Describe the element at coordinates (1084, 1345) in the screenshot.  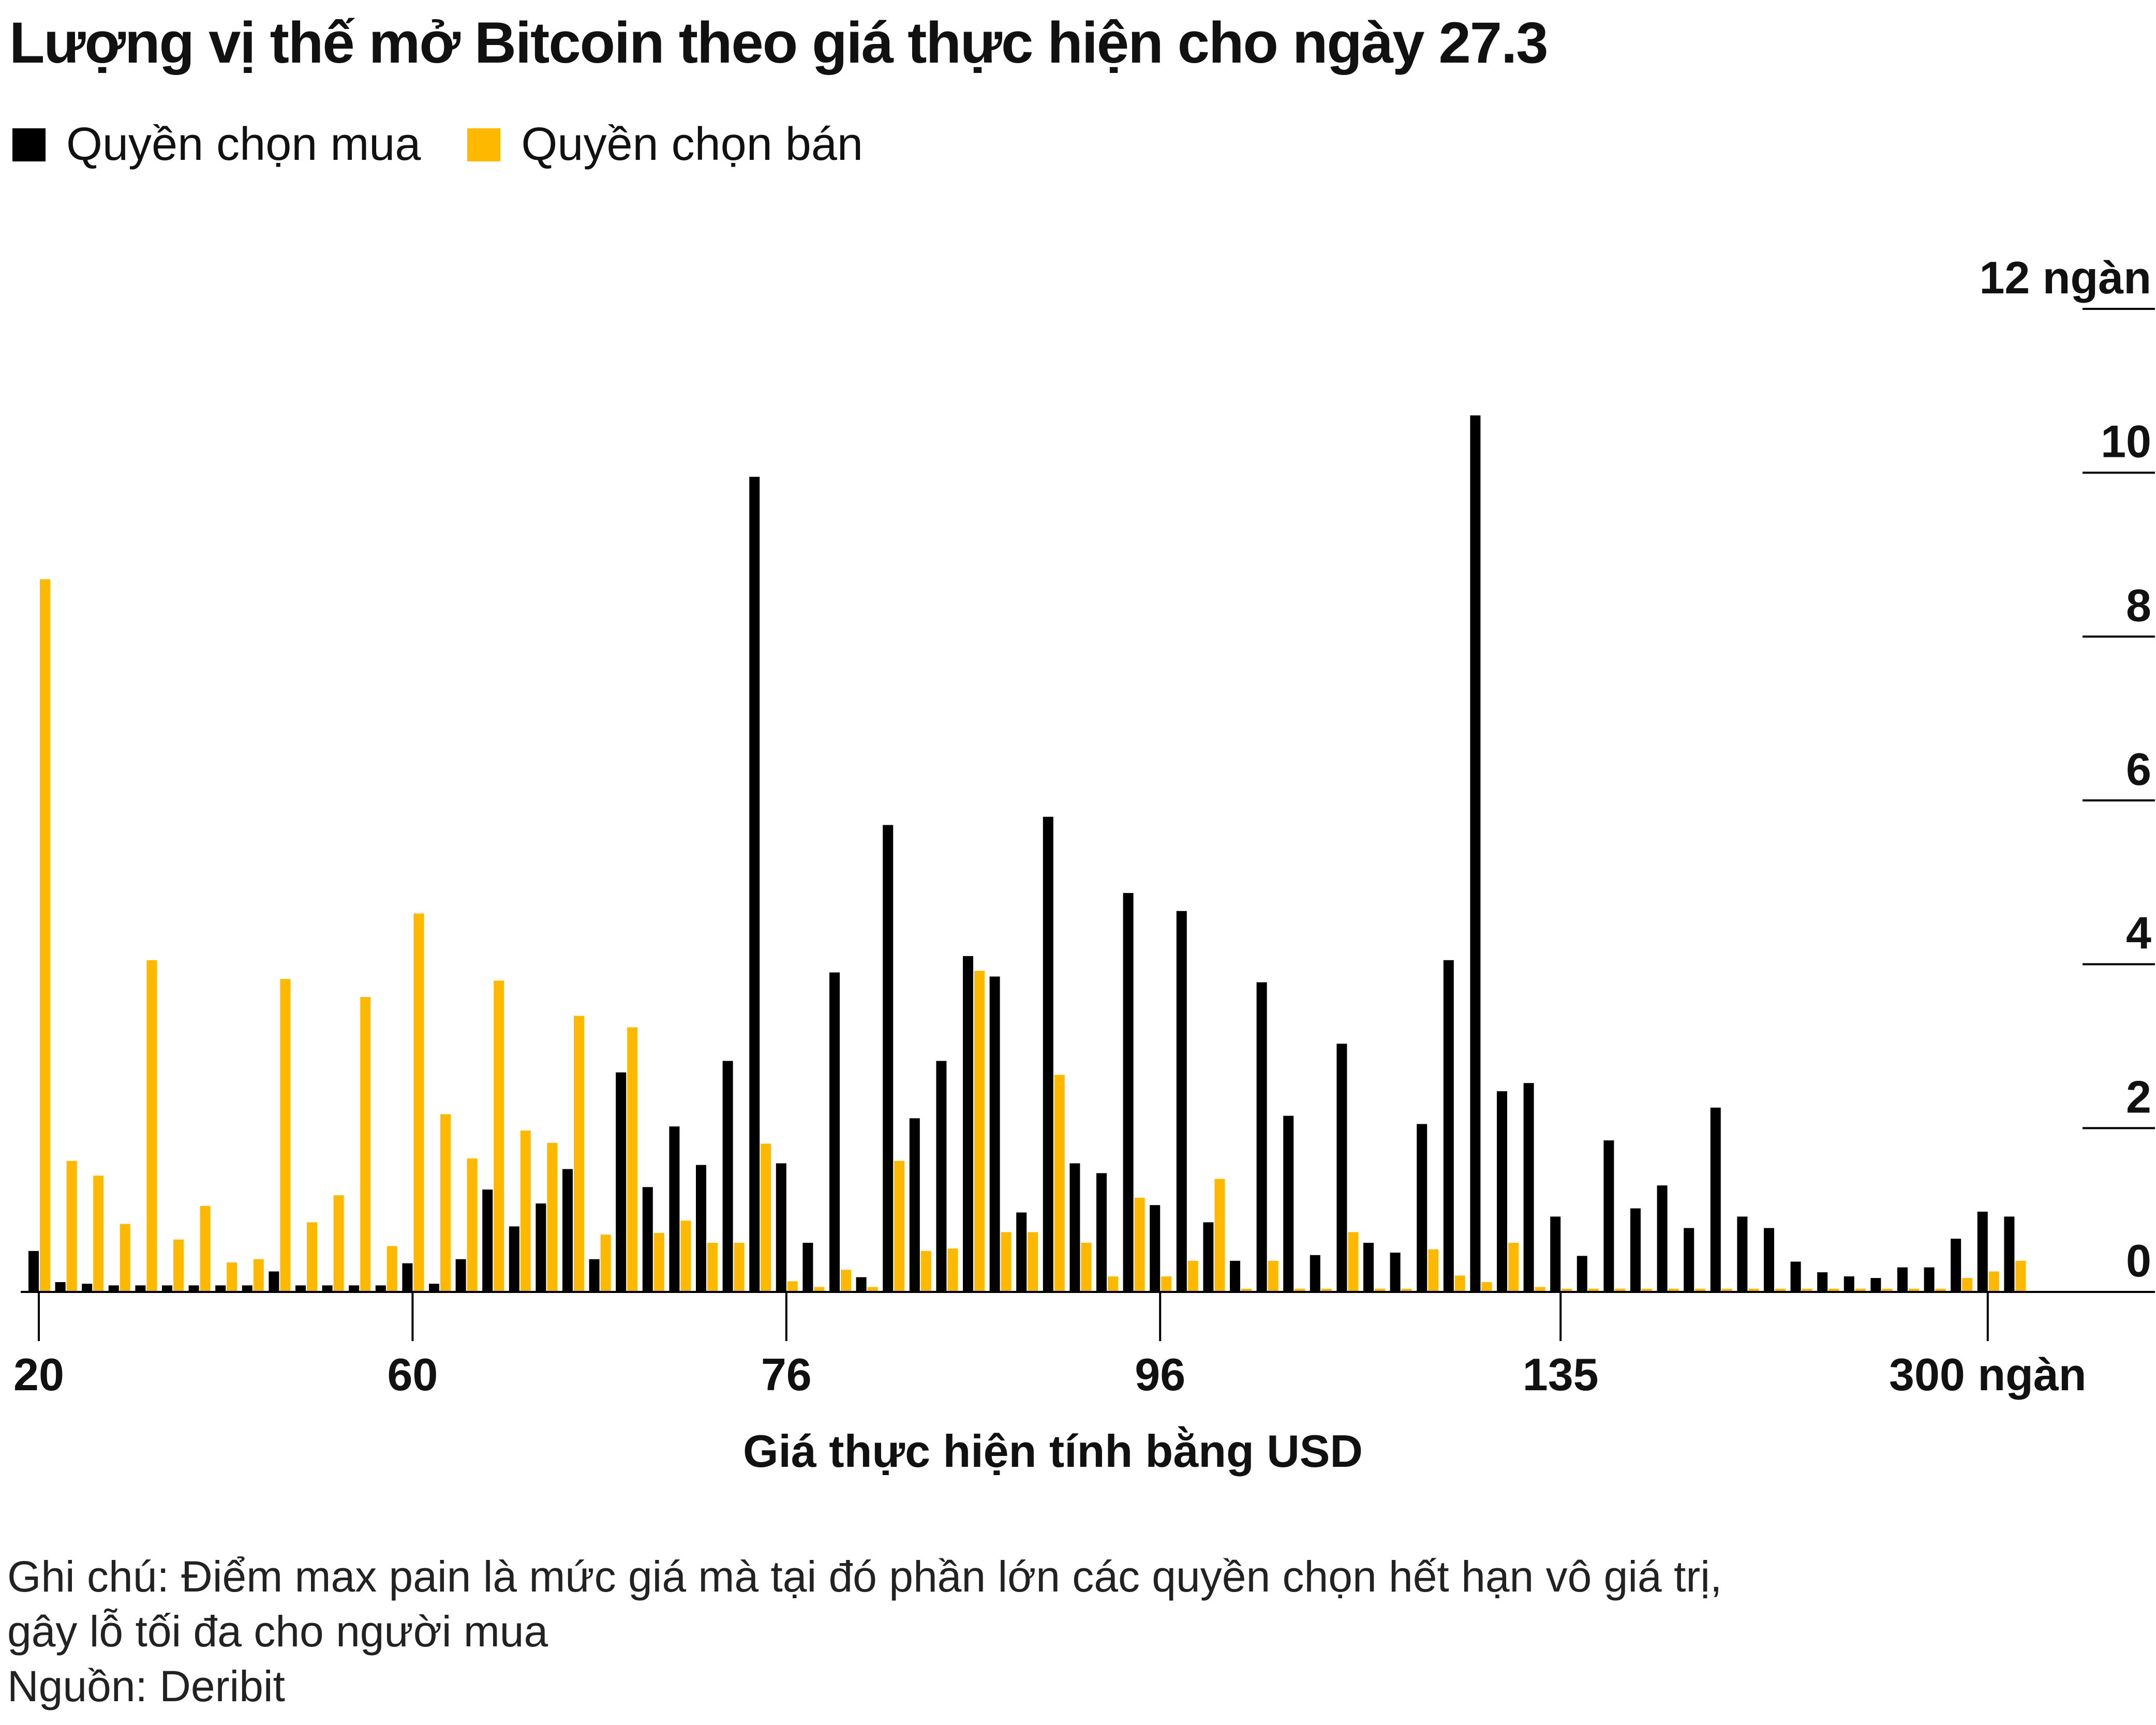
I see `x-axis: 20 60 76 96 135 300 ngàn` at that location.